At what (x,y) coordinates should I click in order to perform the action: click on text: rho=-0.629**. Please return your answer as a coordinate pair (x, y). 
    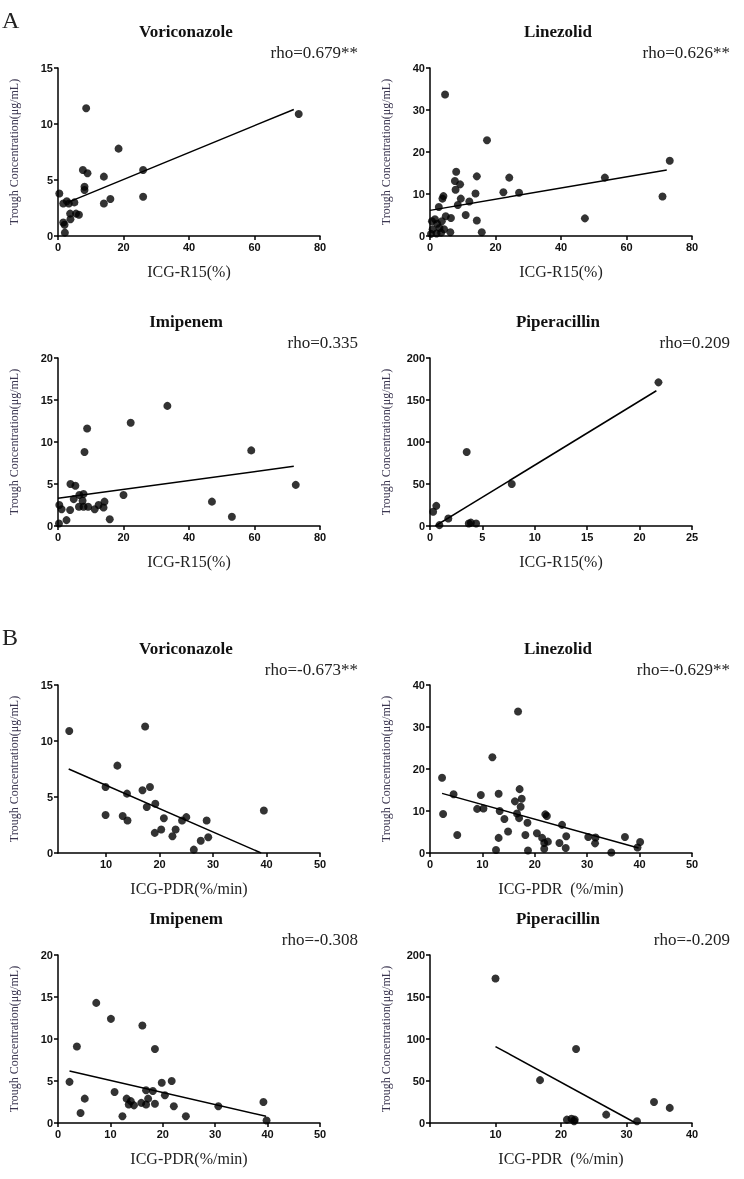
    Looking at the image, I should click on (683, 669).